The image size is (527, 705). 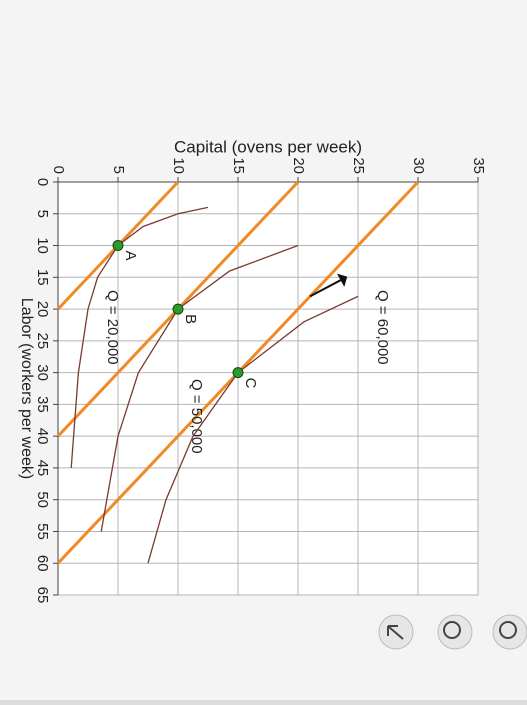 I want to click on zoom-in-button, so click(x=509, y=632).